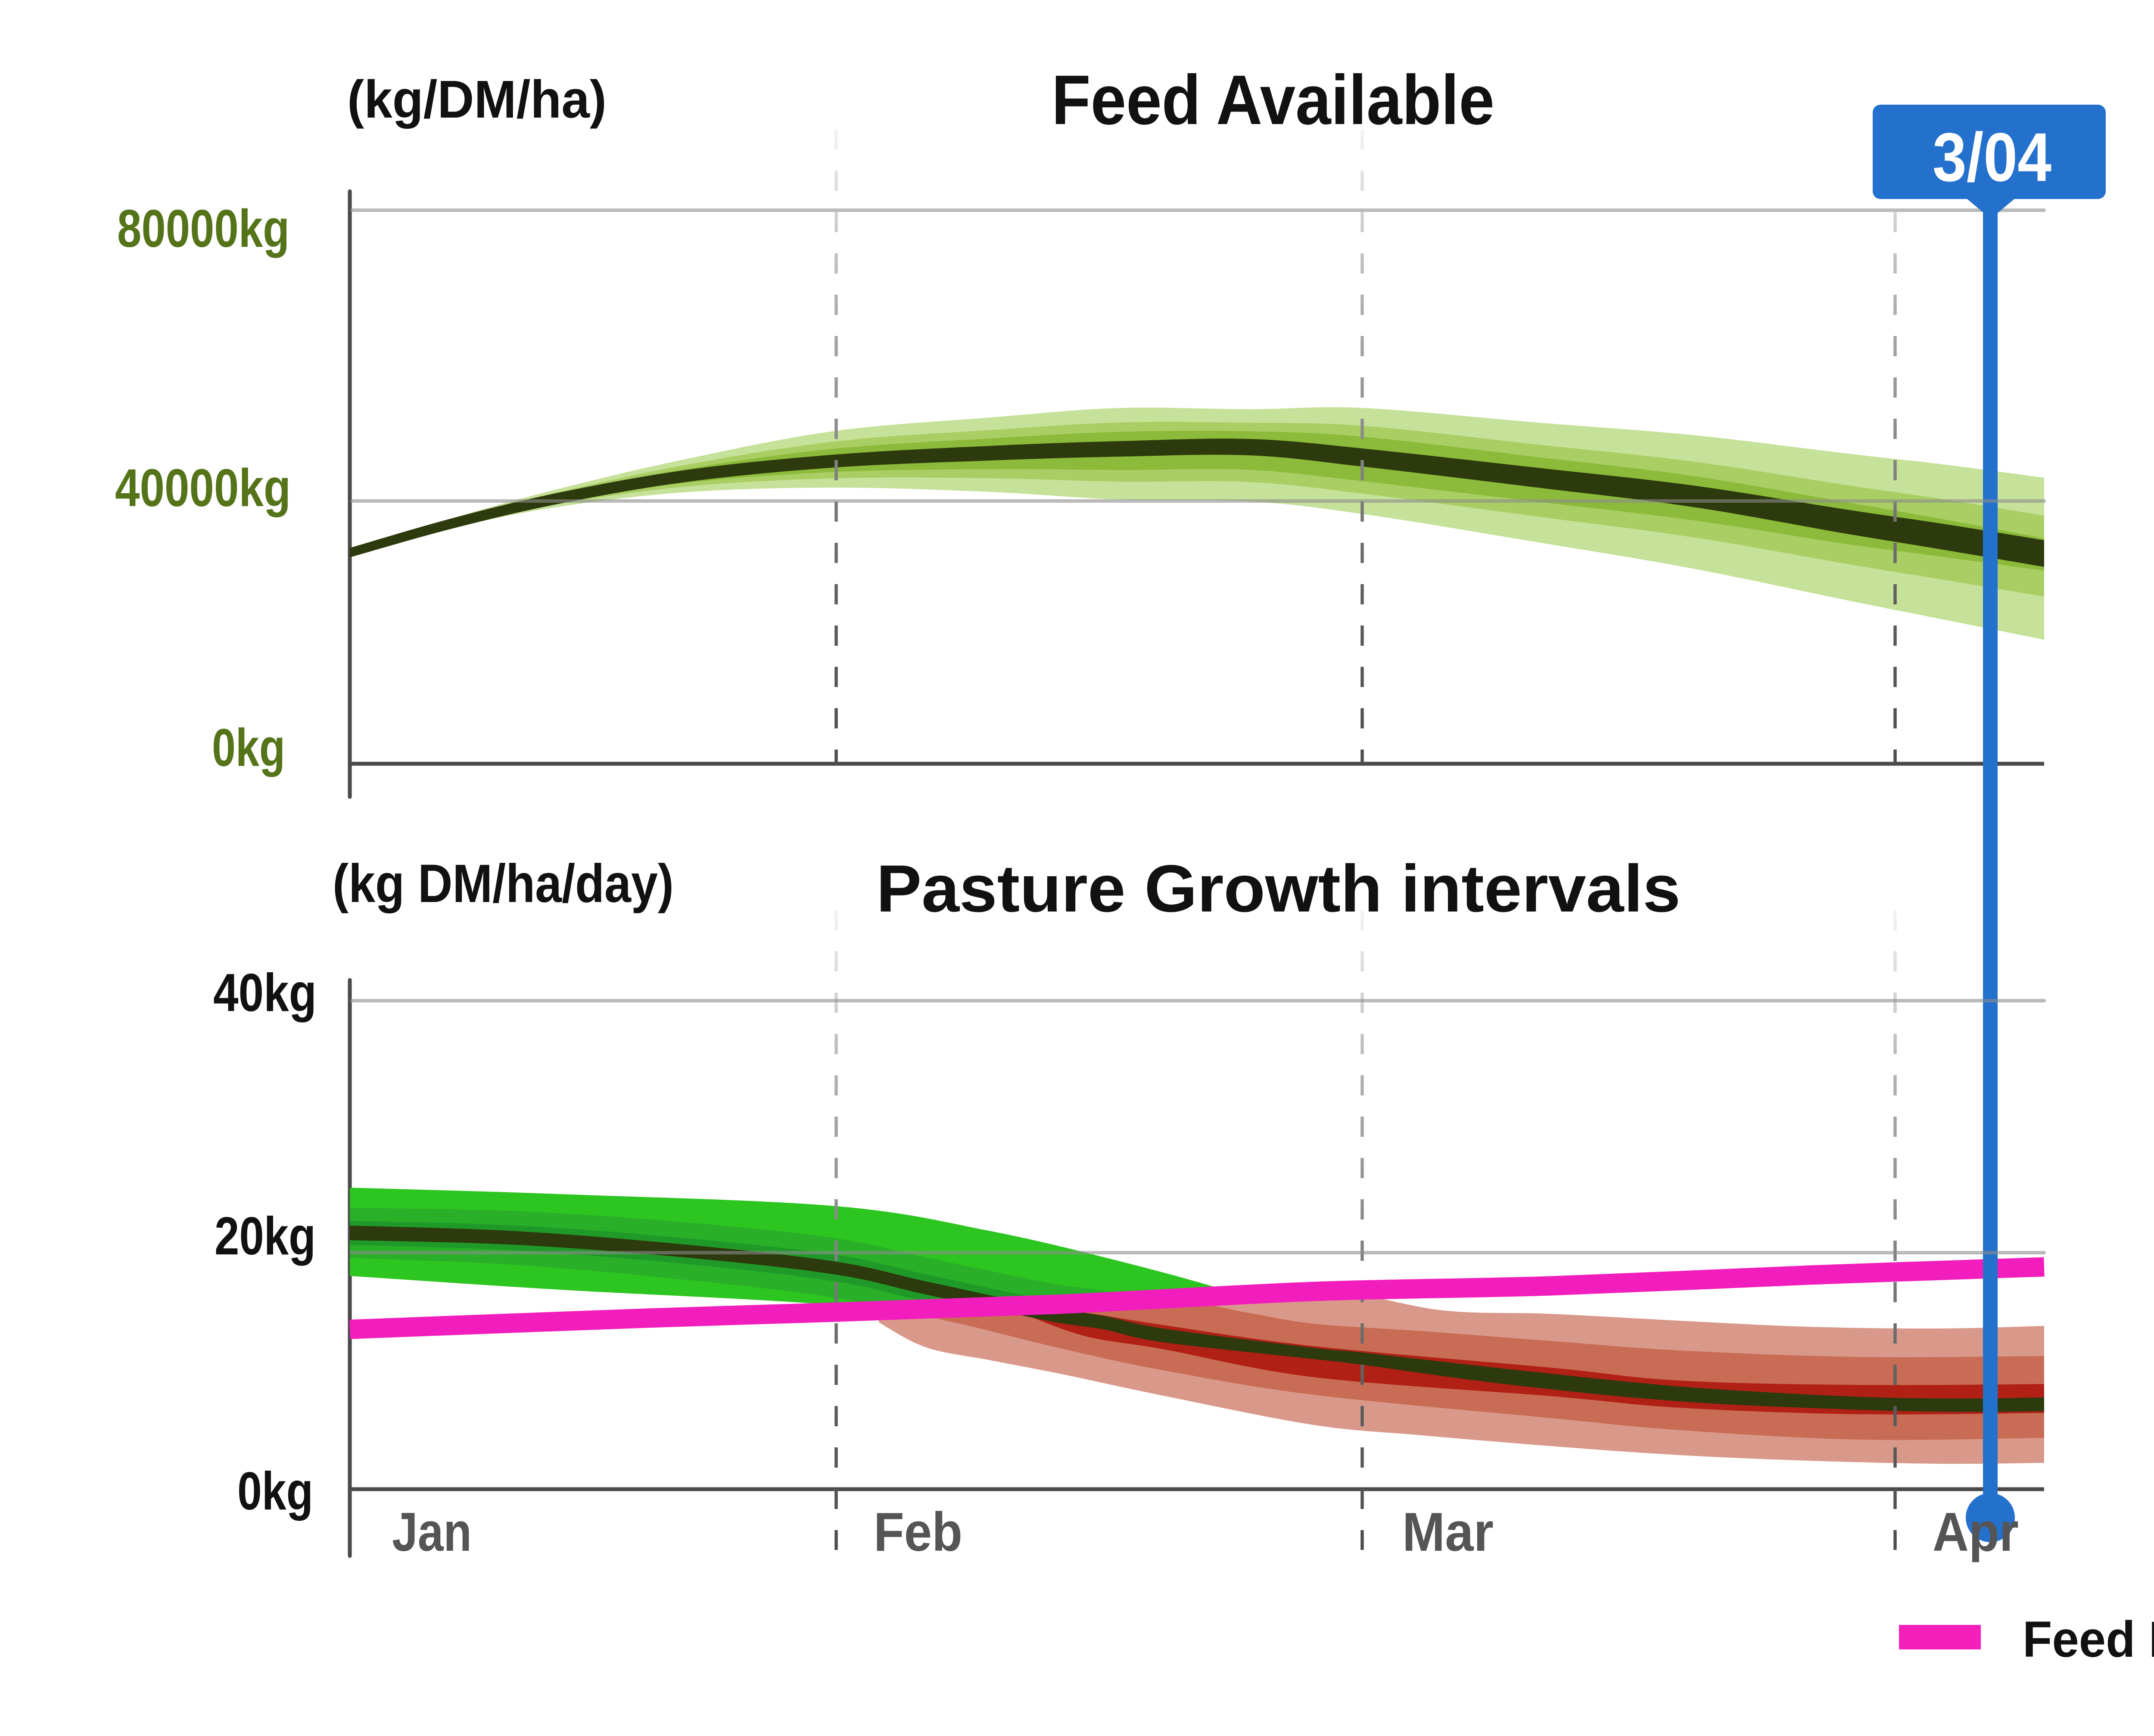  I want to click on svg-text: Feed Demand, so click(2088, 1640).